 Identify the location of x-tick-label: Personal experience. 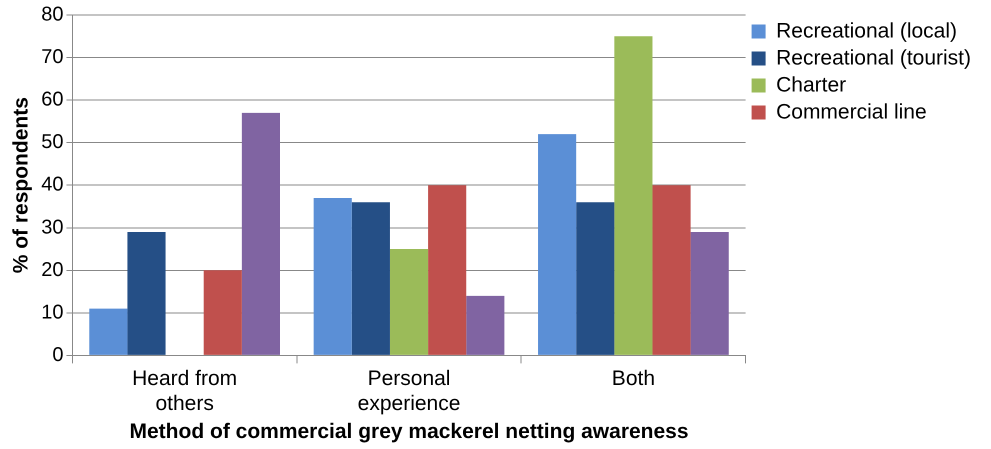
(409, 390).